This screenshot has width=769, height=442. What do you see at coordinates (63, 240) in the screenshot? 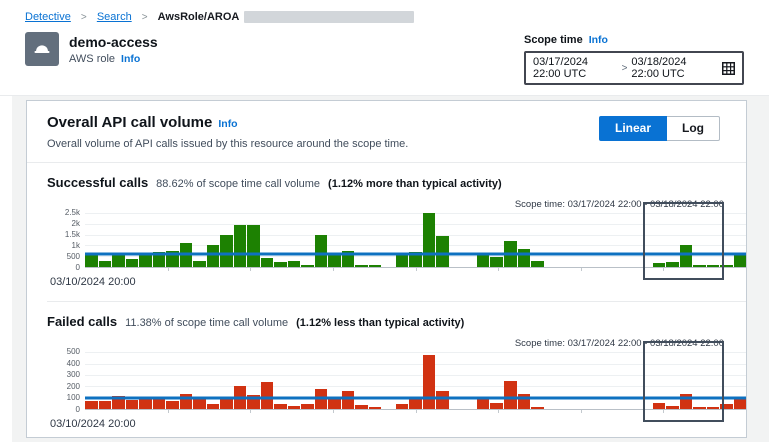
I see `y-axis-labels: 2.5k 2k 1.5k 1k 500 0` at bounding box center [63, 240].